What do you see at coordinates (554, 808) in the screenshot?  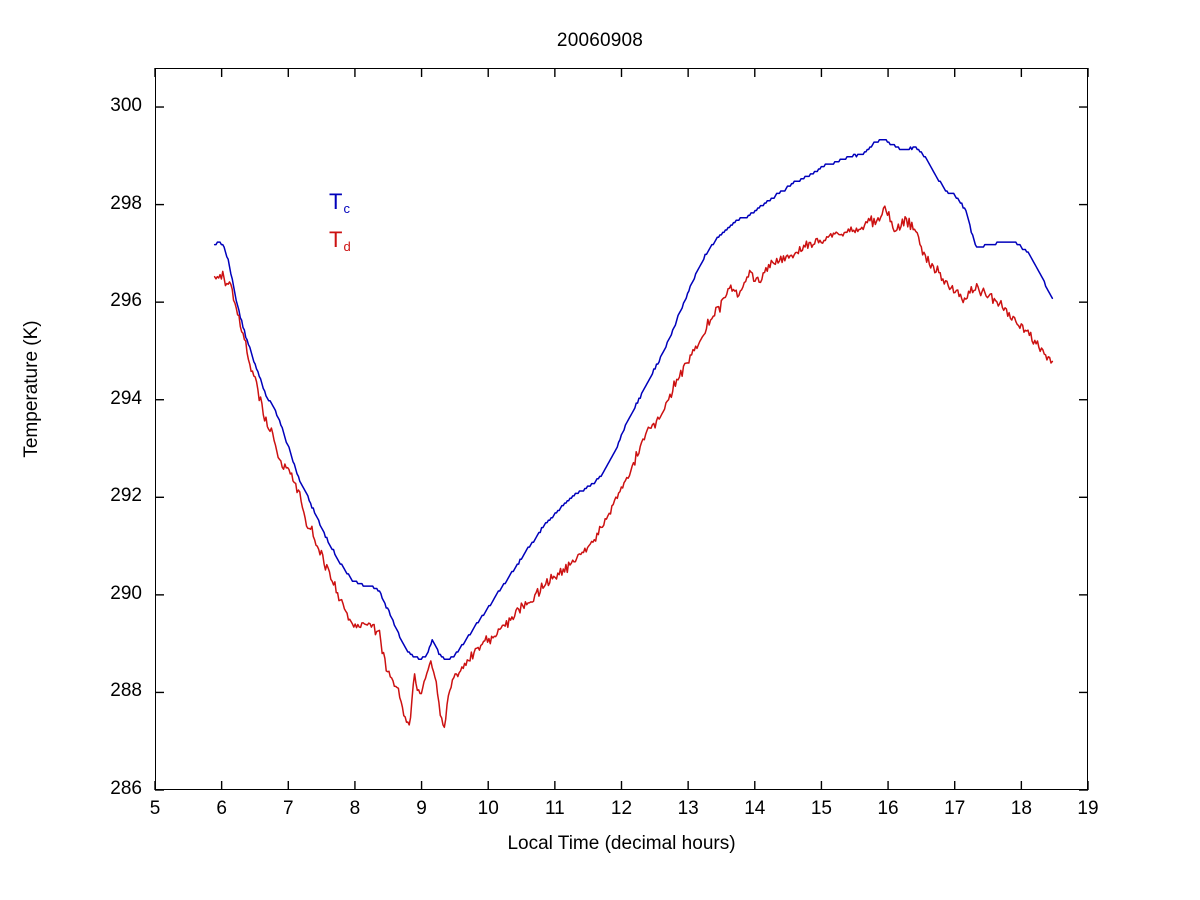 I see `x-tick-label: 11` at bounding box center [554, 808].